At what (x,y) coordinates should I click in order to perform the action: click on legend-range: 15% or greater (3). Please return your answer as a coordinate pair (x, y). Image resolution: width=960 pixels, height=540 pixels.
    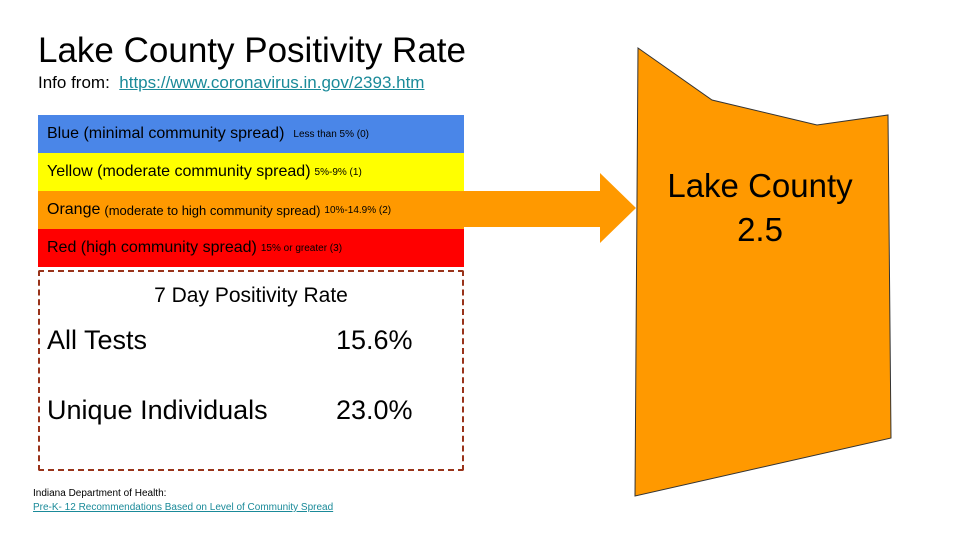
    Looking at the image, I should click on (301, 248).